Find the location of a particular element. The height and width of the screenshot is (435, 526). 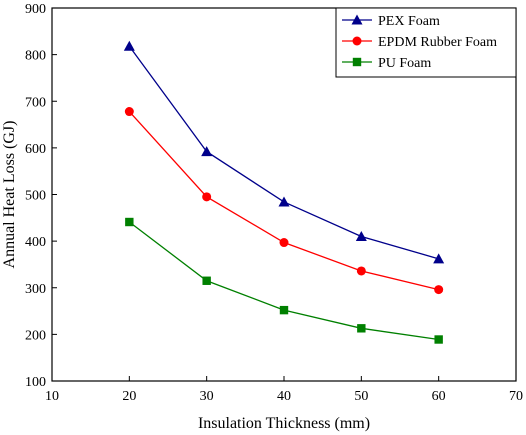

y-axis-title: Annual Heat Loss (GJ) is located at coordinates (9, 195).